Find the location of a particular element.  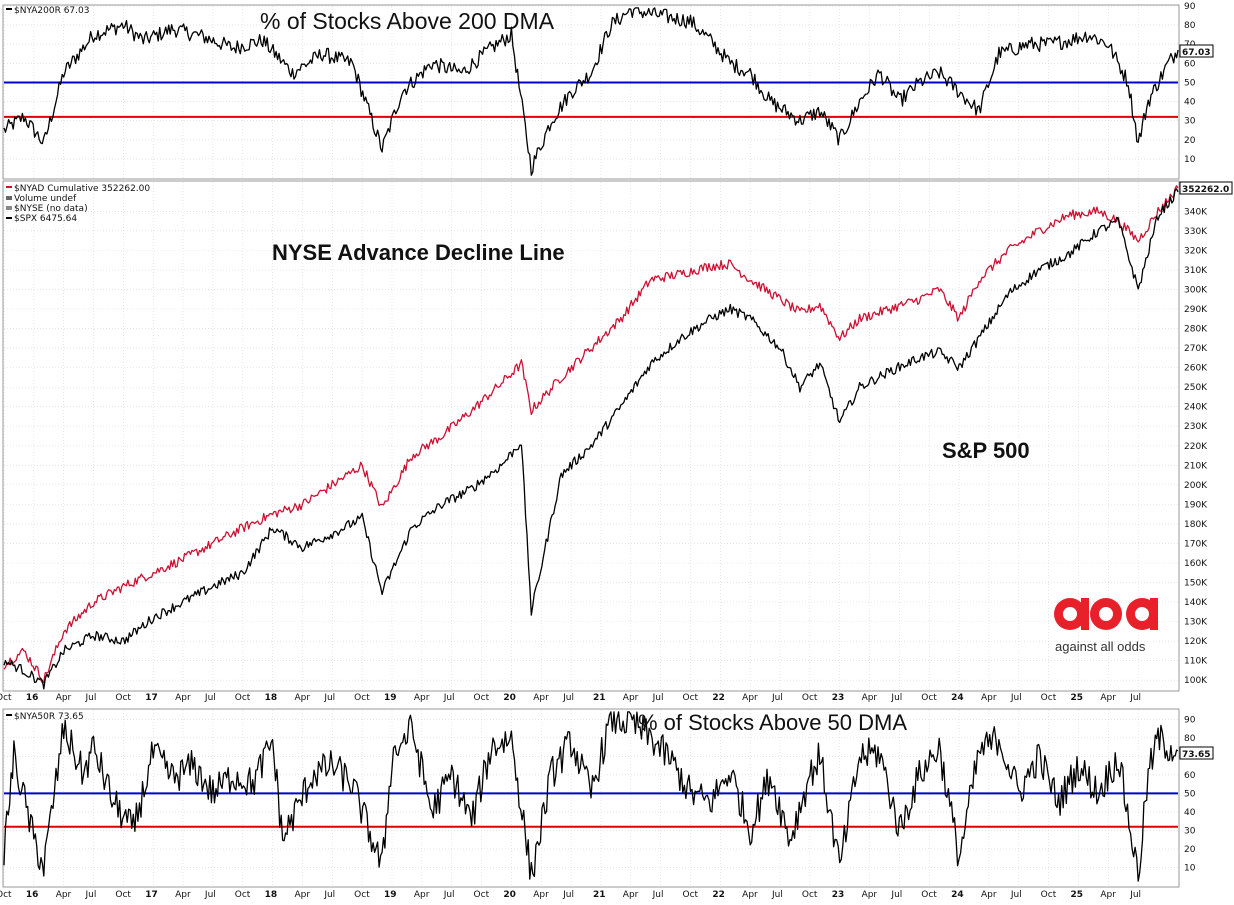

logo-hole-a is located at coordinates (1070, 614).